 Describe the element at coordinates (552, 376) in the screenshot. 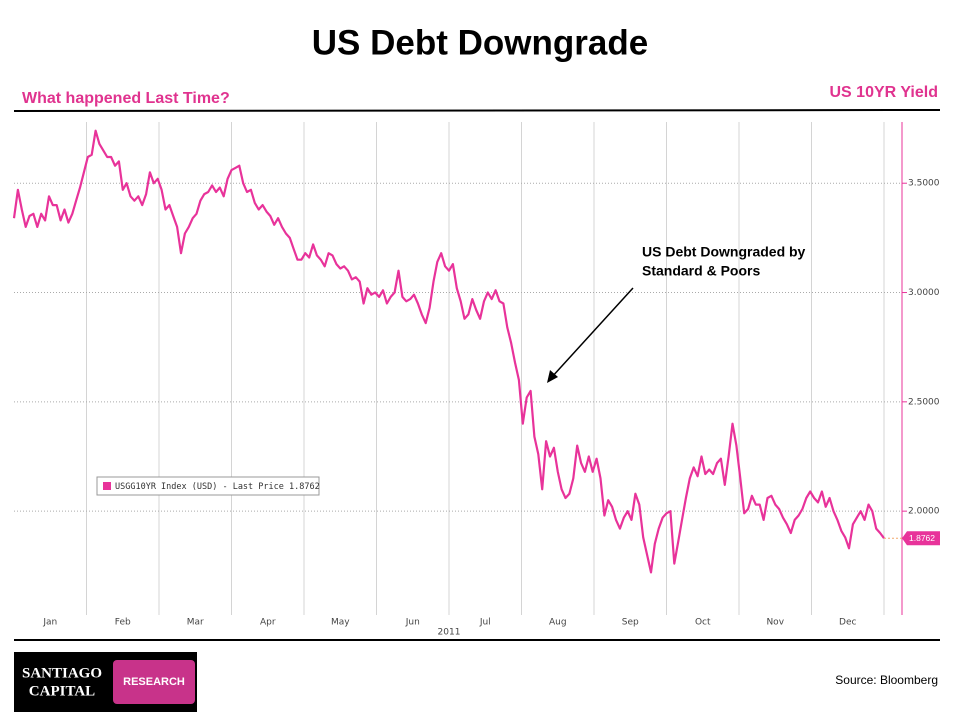

I see `annotation-arrowhead` at that location.